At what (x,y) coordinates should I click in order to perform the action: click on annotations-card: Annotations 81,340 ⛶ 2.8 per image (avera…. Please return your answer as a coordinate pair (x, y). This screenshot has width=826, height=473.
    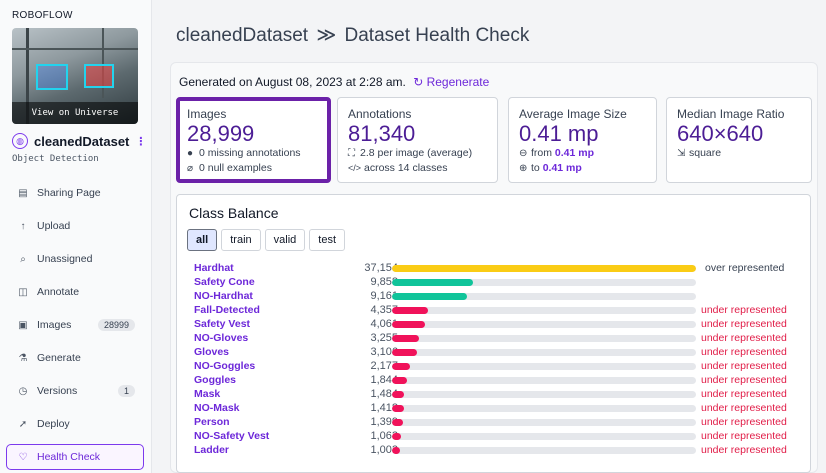
    Looking at the image, I should click on (417, 140).